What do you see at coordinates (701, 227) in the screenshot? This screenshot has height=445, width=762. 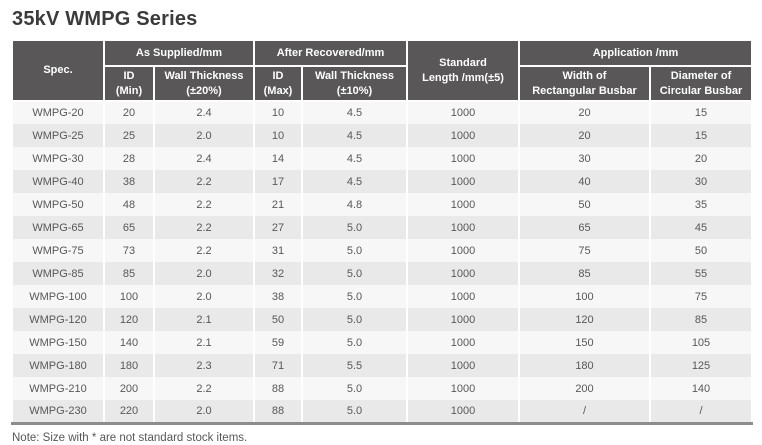 I see `value-cell: 45` at bounding box center [701, 227].